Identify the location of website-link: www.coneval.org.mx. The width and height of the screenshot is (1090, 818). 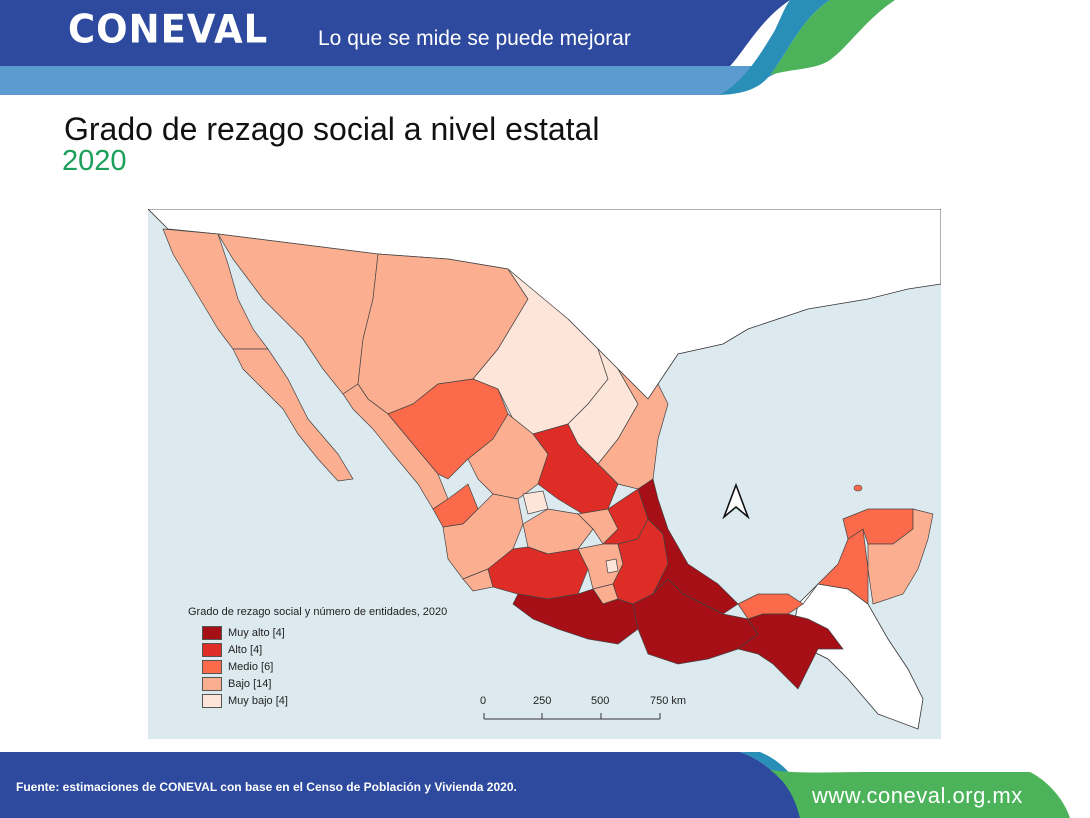
(917, 795).